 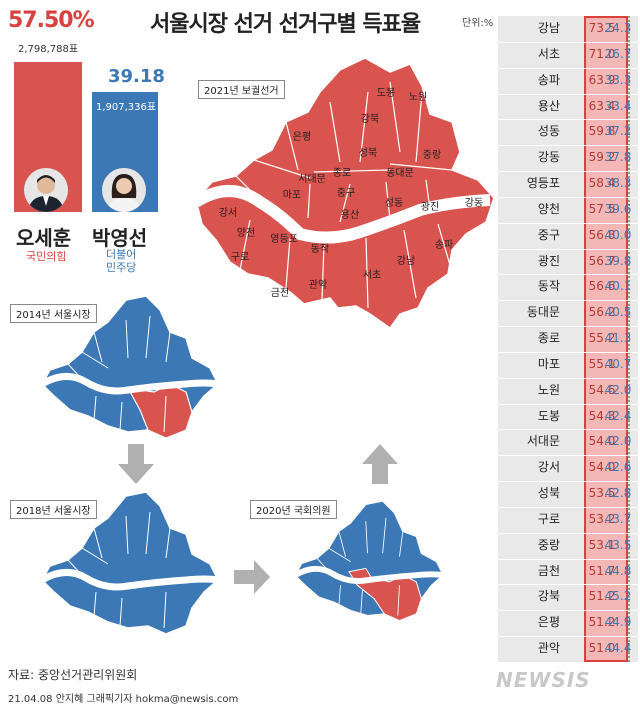 What do you see at coordinates (124, 190) in the screenshot?
I see `park-photo` at bounding box center [124, 190].